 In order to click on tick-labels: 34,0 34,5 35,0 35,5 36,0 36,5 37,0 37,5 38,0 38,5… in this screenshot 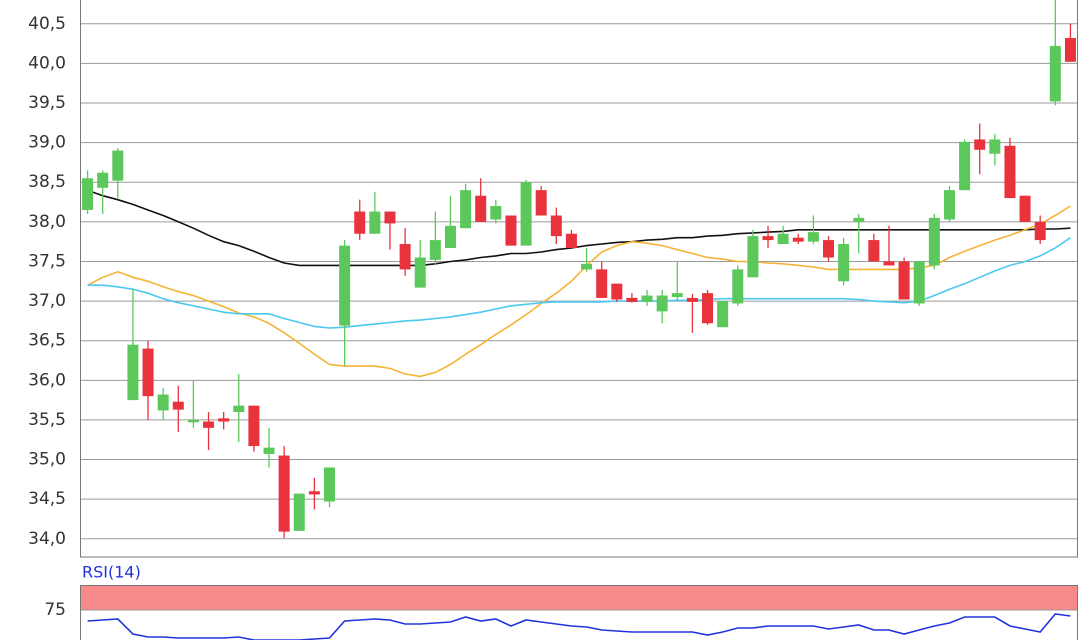, I will do `click(47, 317)`.